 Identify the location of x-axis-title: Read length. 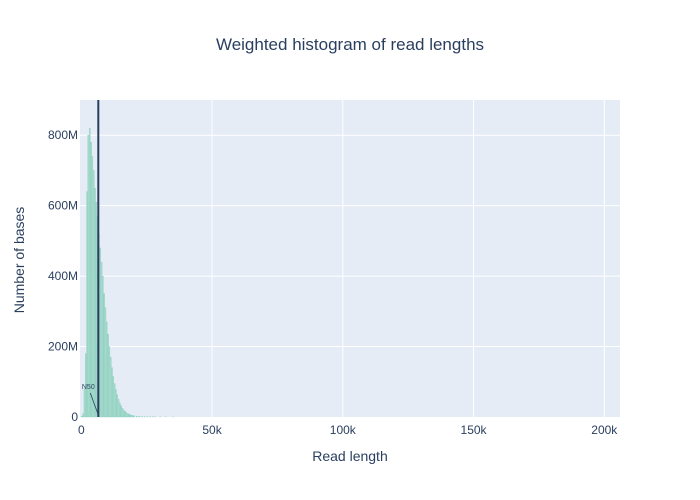
(350, 456).